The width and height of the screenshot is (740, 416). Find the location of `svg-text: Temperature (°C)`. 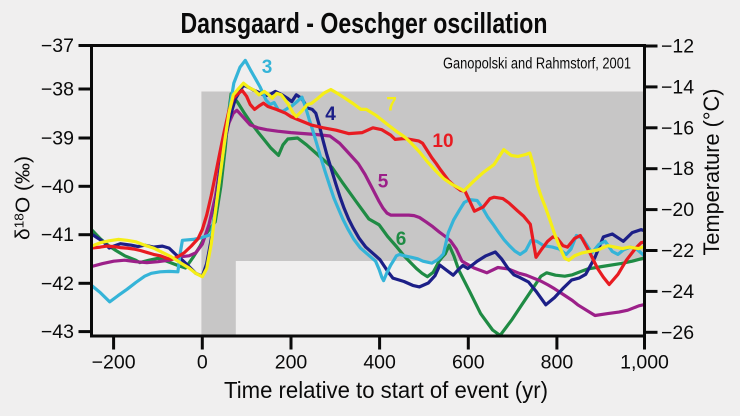

svg-text: Temperature (°C) is located at coordinates (711, 172).